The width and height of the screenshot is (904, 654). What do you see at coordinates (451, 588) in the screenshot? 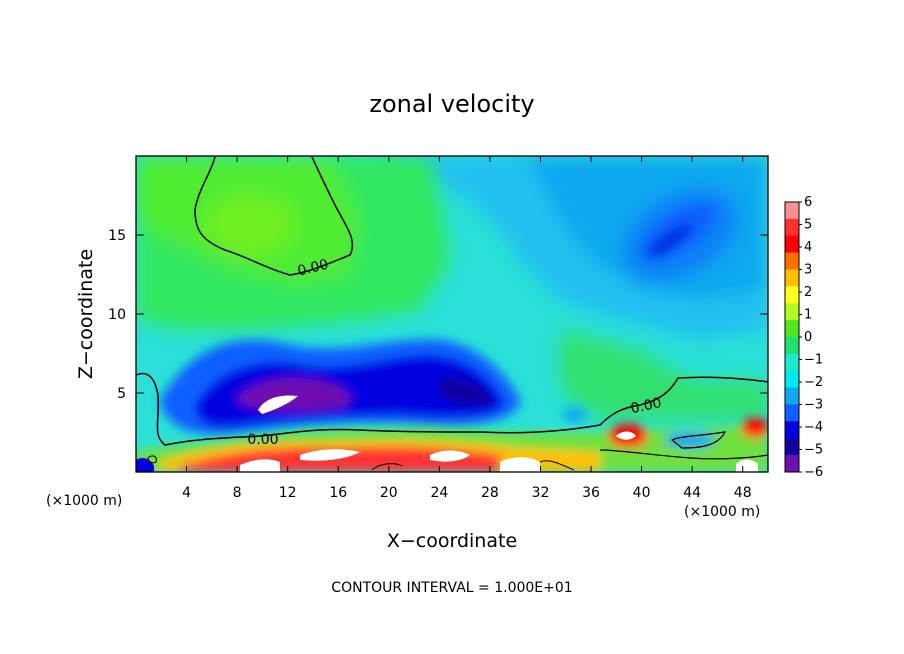
I see `contour-interval-note: CONTOUR INTERVAL = 1.000E+01` at bounding box center [451, 588].